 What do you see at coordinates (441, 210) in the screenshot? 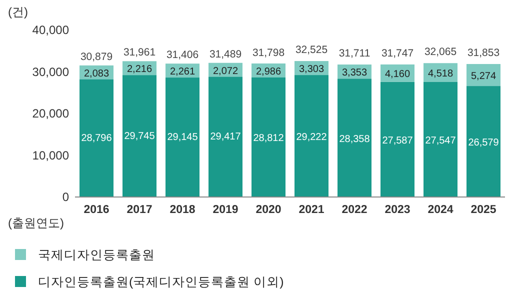
I see `x-tick-label: 2024` at bounding box center [441, 210].